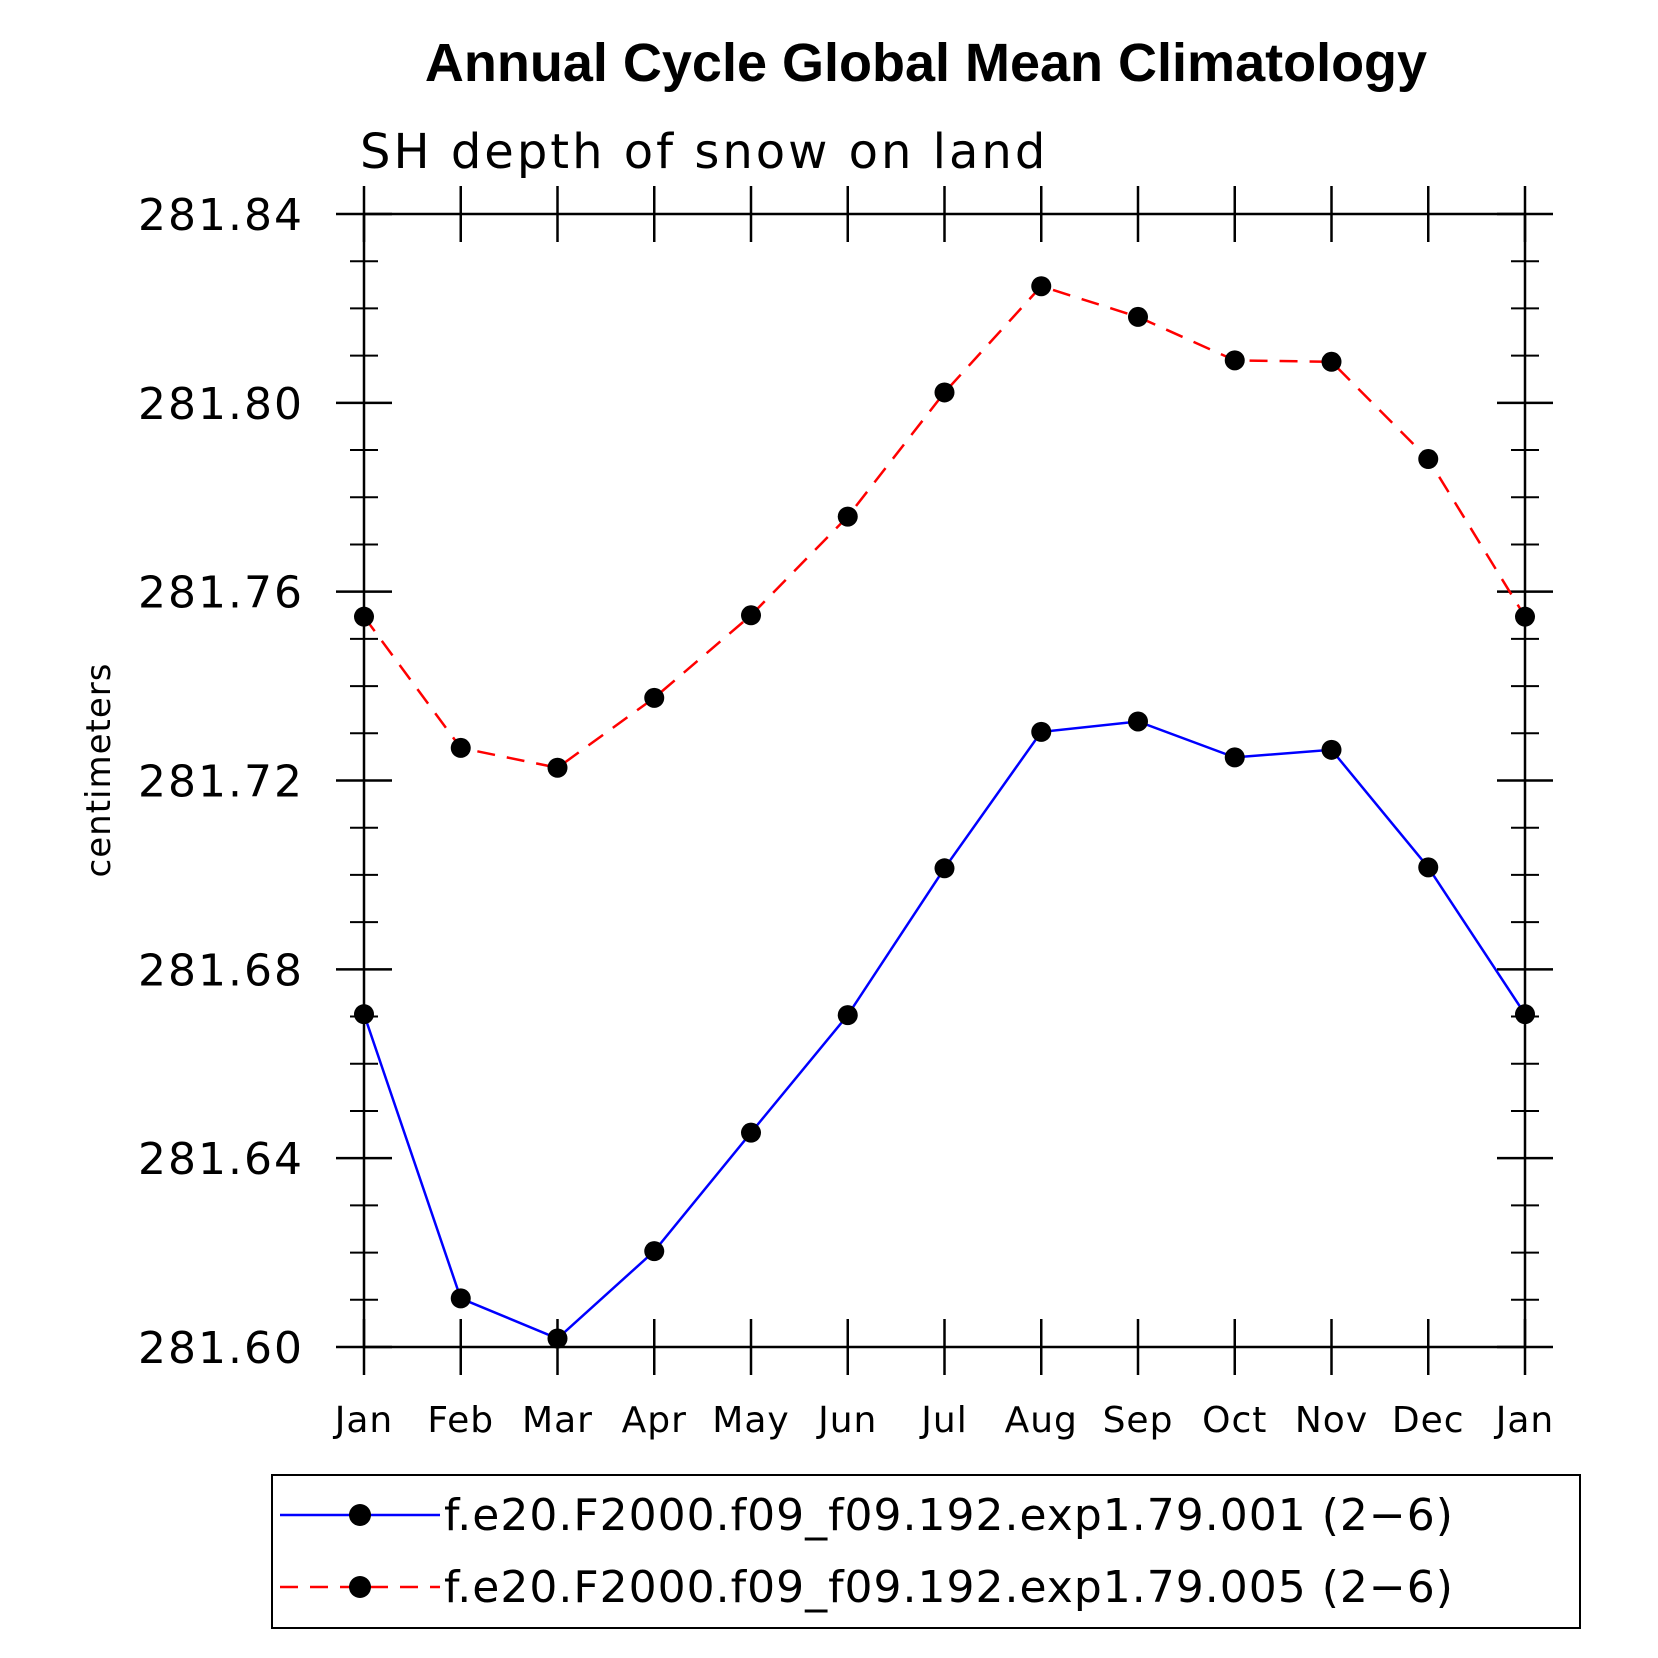 Image resolution: width=1658 pixels, height=1658 pixels. I want to click on x-tick-label: Aug, so click(1041, 1420).